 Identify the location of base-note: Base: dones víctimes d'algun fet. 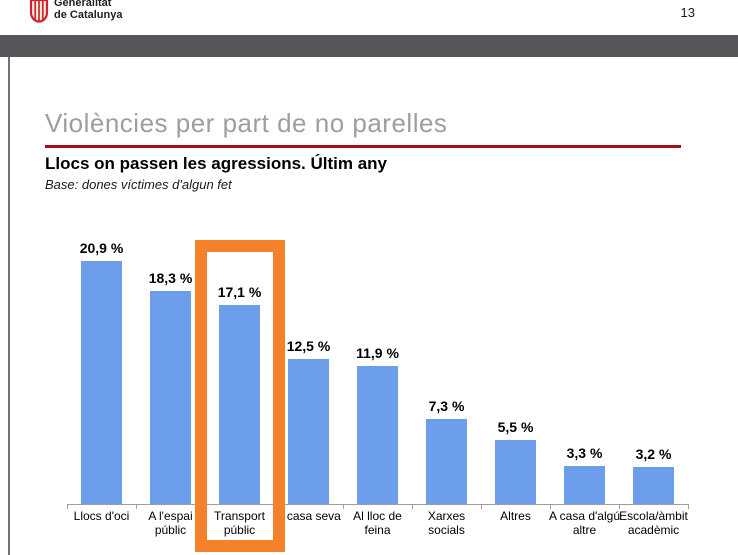
(138, 184).